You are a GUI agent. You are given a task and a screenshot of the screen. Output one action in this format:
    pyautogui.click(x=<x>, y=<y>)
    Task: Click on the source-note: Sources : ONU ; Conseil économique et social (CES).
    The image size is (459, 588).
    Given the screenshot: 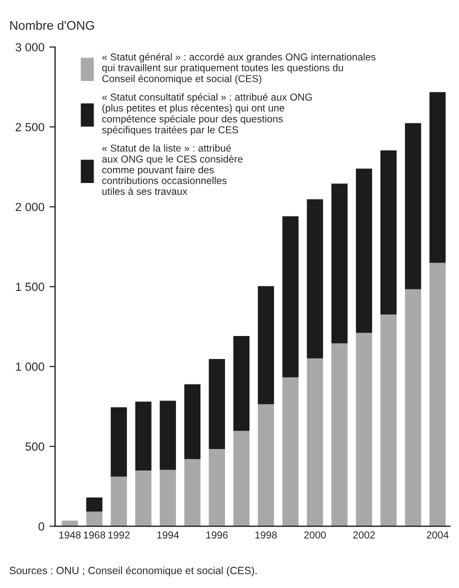 What is the action you would take?
    pyautogui.click(x=133, y=571)
    